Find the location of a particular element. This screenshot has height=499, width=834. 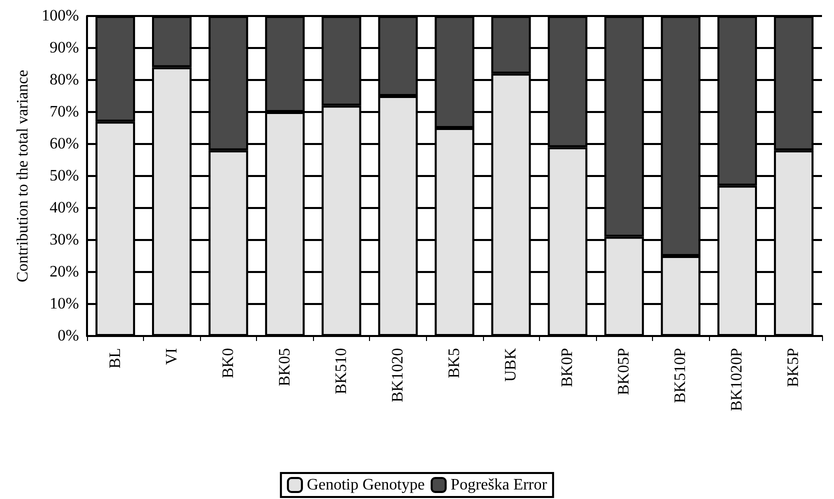

x-tick-label: UBK is located at coordinates (511, 365).